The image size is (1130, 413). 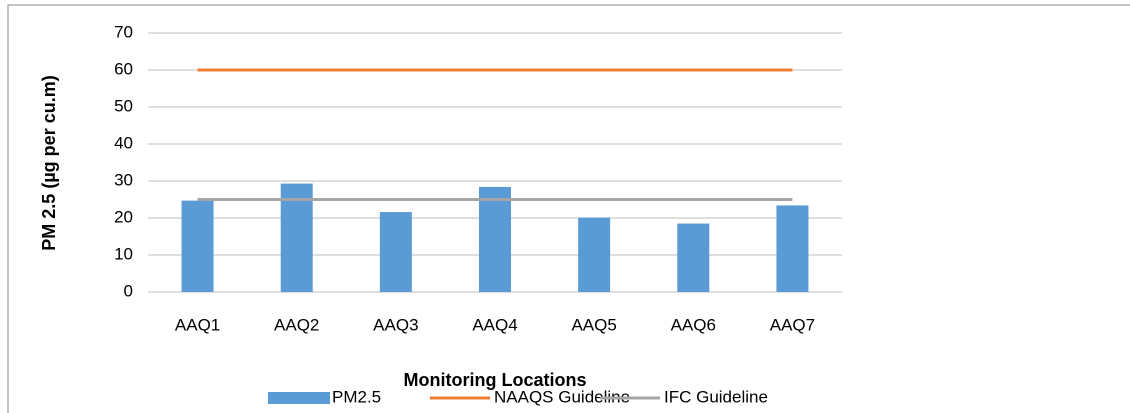 I want to click on y-tick-label: 60, so click(x=123, y=68).